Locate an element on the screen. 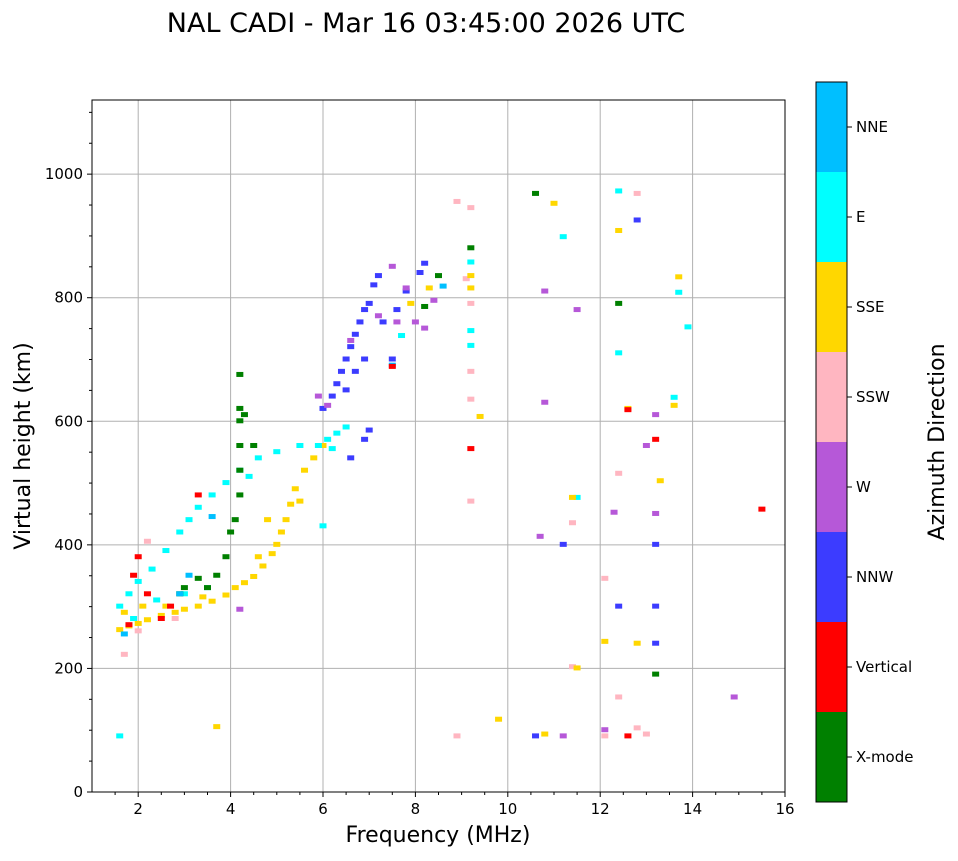  x-tick-label: 8 is located at coordinates (416, 809).